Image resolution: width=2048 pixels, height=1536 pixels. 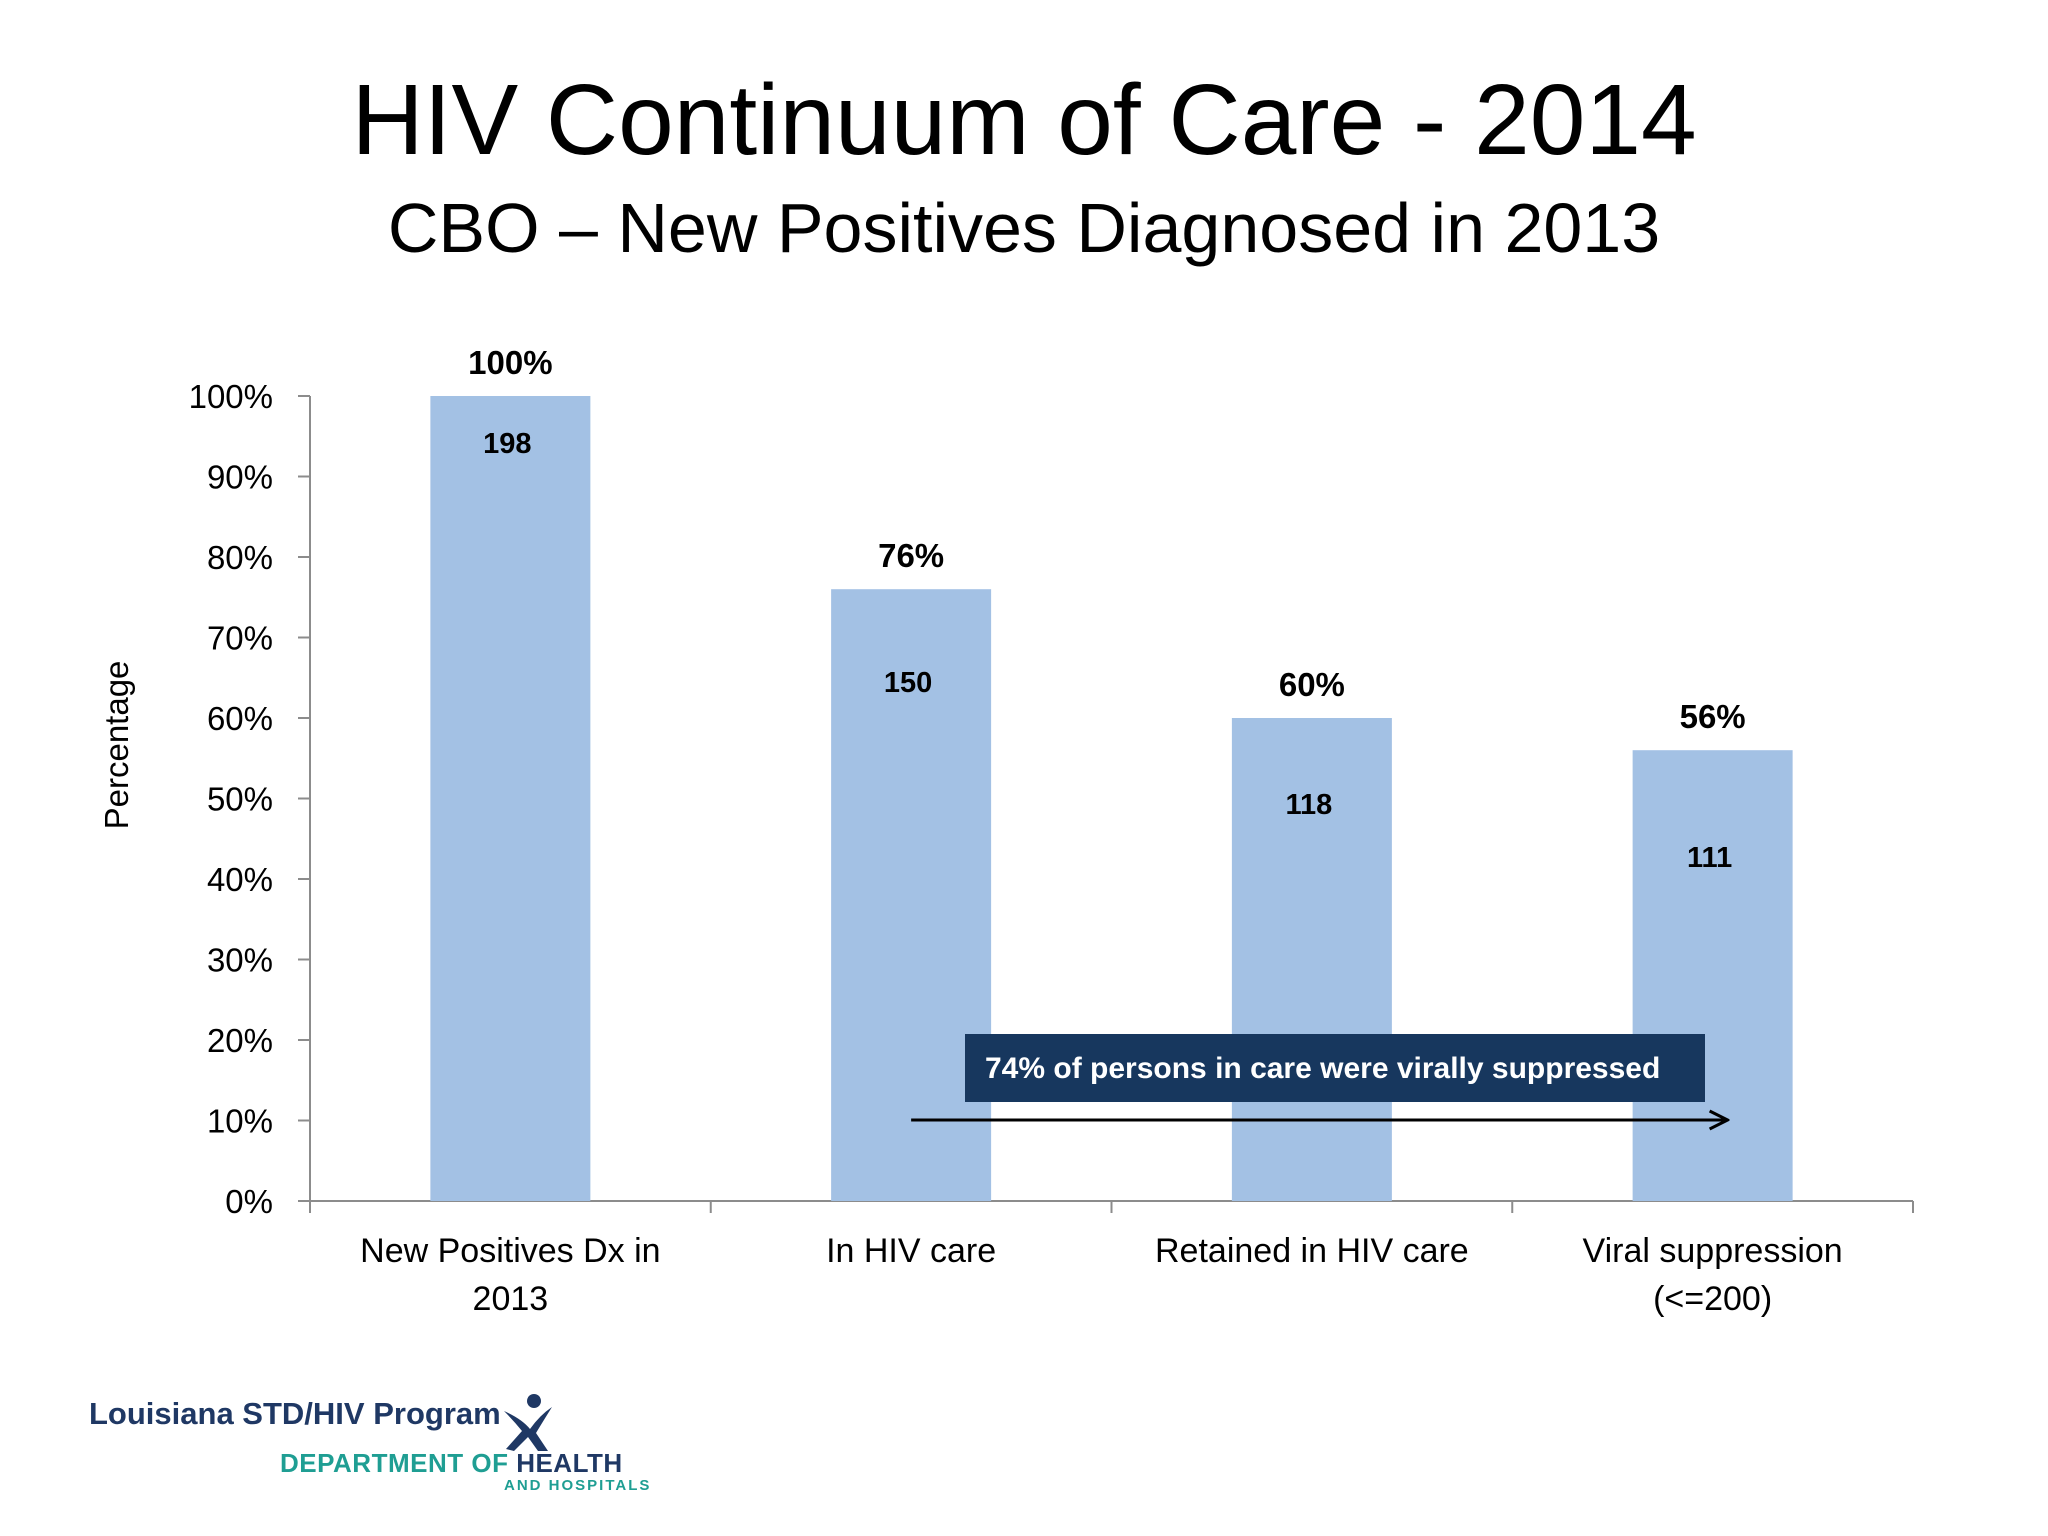 What do you see at coordinates (295, 1413) in the screenshot?
I see `footer-program-name: Louisiana STD/HIV Program` at bounding box center [295, 1413].